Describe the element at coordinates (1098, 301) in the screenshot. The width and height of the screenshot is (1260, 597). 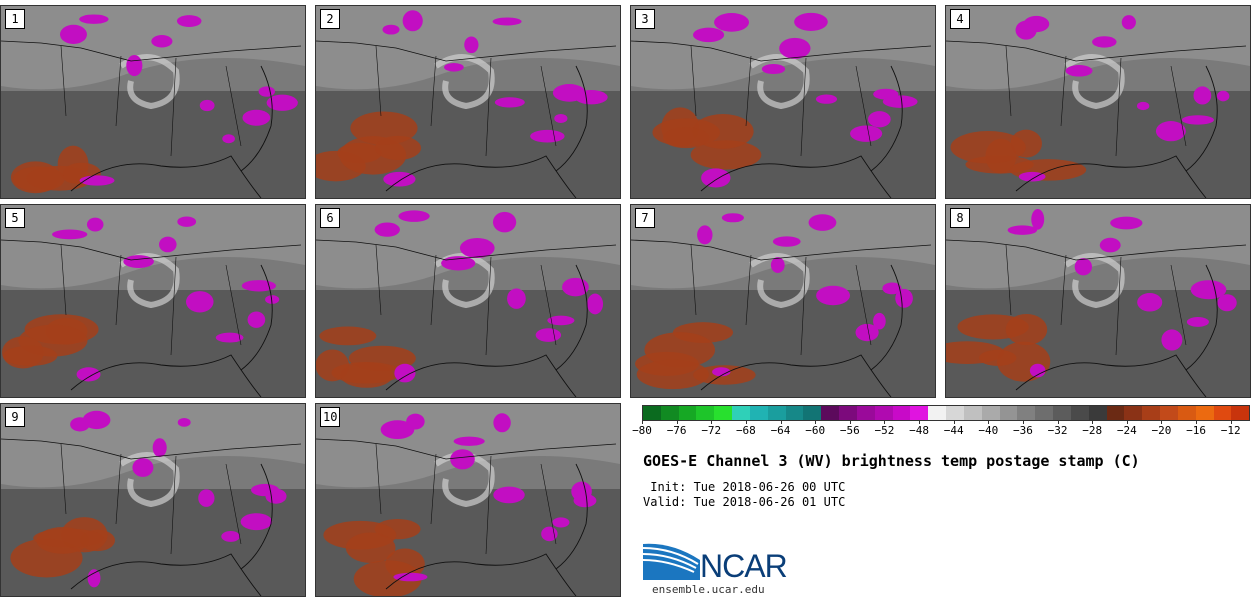
I see `postage-stamp-panel: 8` at that location.